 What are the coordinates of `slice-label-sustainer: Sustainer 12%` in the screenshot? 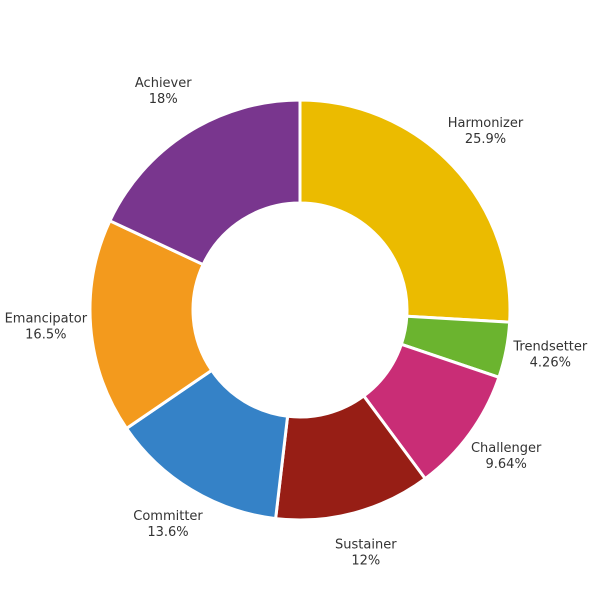 It's located at (366, 552).